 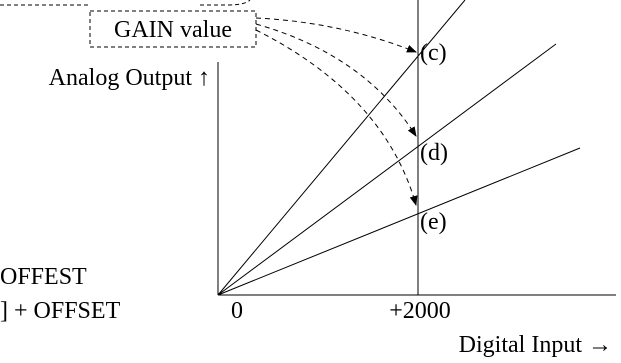 What do you see at coordinates (129, 78) in the screenshot?
I see `y-axis-label: Analog Output ↑` at bounding box center [129, 78].